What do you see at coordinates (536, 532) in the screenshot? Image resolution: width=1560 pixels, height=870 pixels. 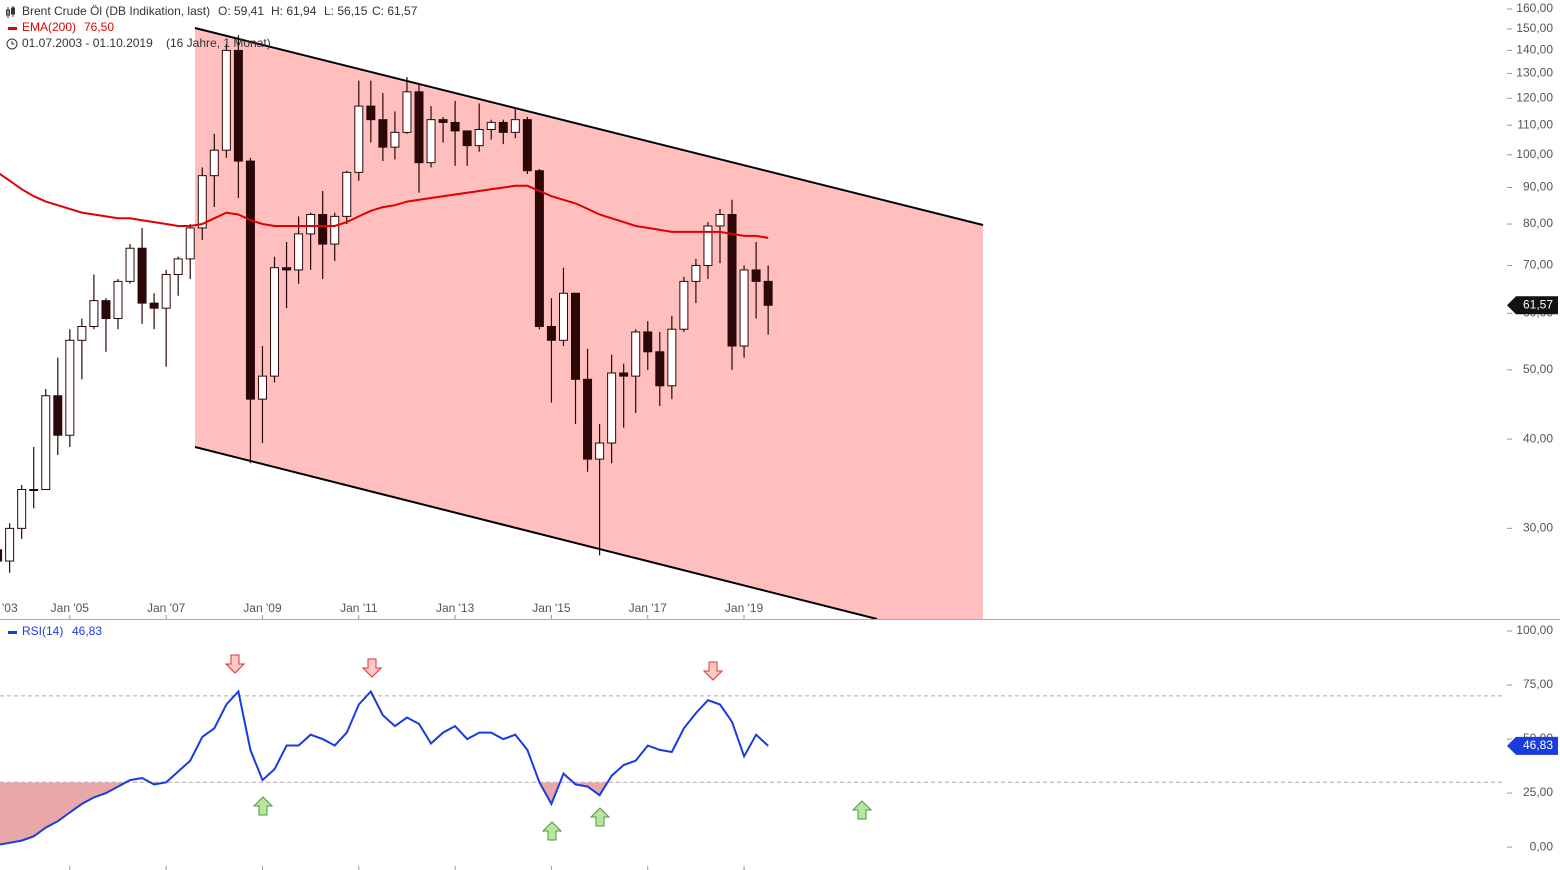 I see `channel-lower` at bounding box center [536, 532].